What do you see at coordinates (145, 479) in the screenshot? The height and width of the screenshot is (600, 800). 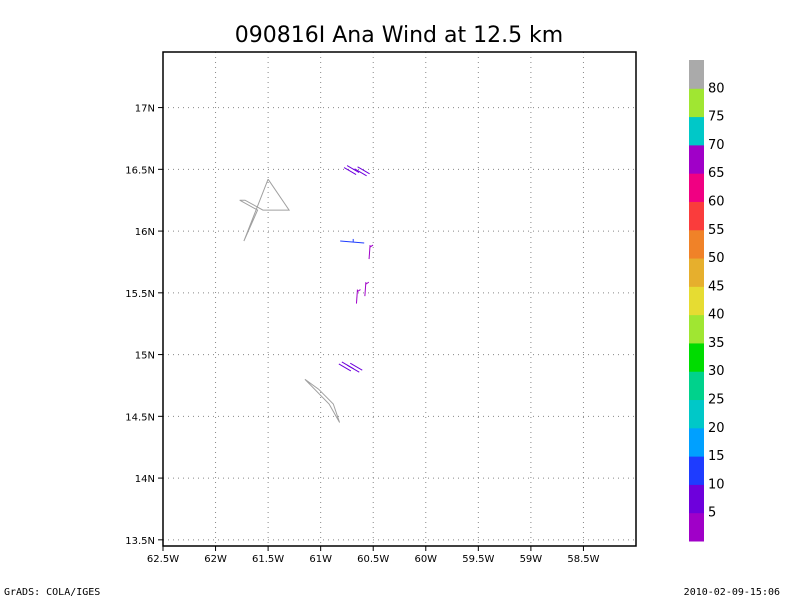 I see `y-tick-label: 14N` at bounding box center [145, 479].